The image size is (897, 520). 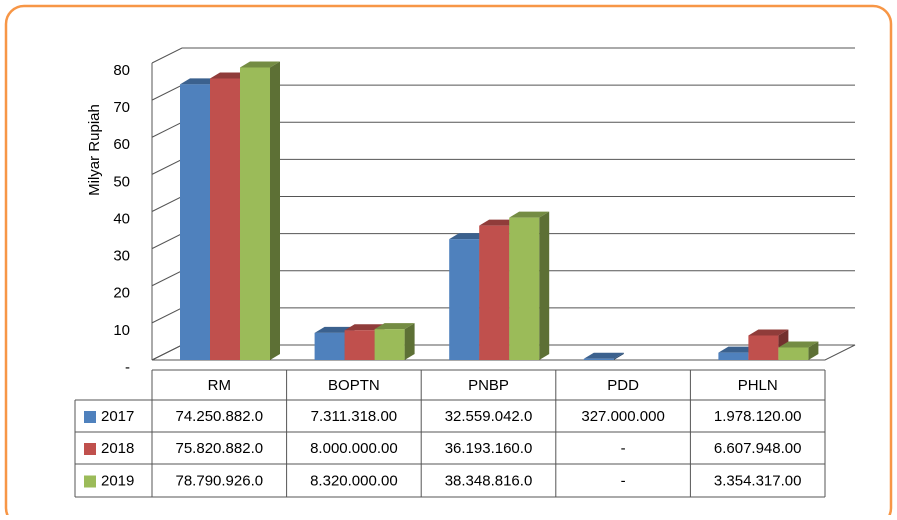 I want to click on x-tick-label: RM, so click(x=219, y=385).